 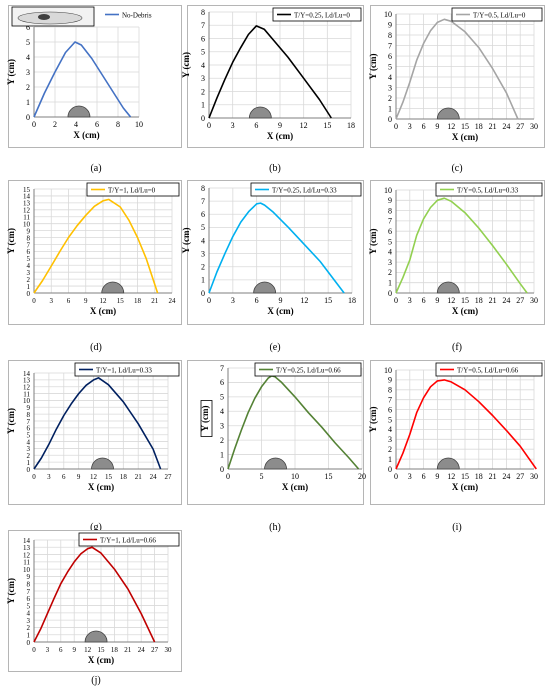 What do you see at coordinates (233, 300) in the screenshot?
I see `x-tick-label: 3` at bounding box center [233, 300].